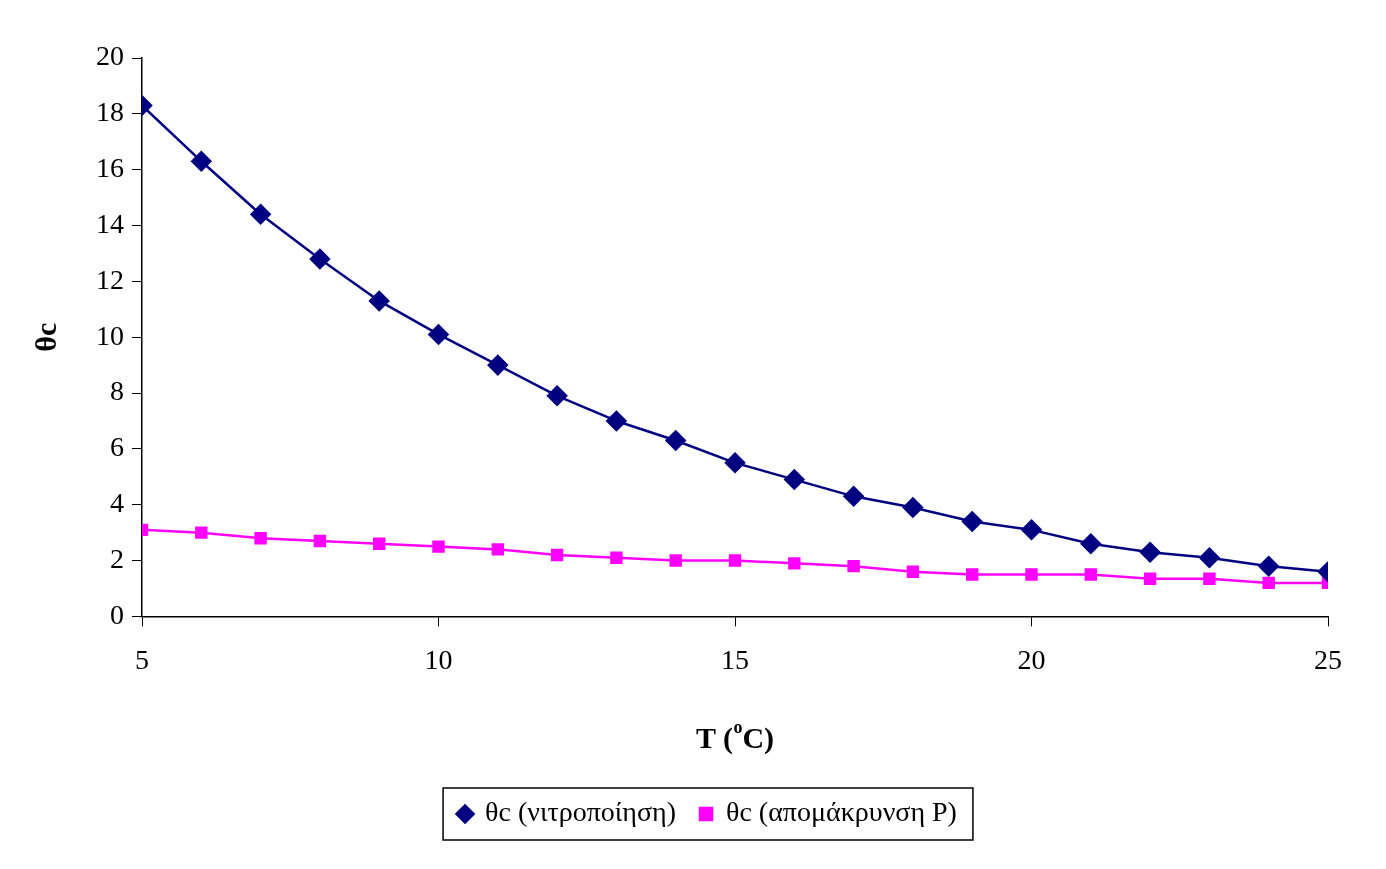 This screenshot has width=1386, height=869. Describe the element at coordinates (581, 812) in the screenshot. I see `legend-label: θc (νιτροποίηση)` at that location.